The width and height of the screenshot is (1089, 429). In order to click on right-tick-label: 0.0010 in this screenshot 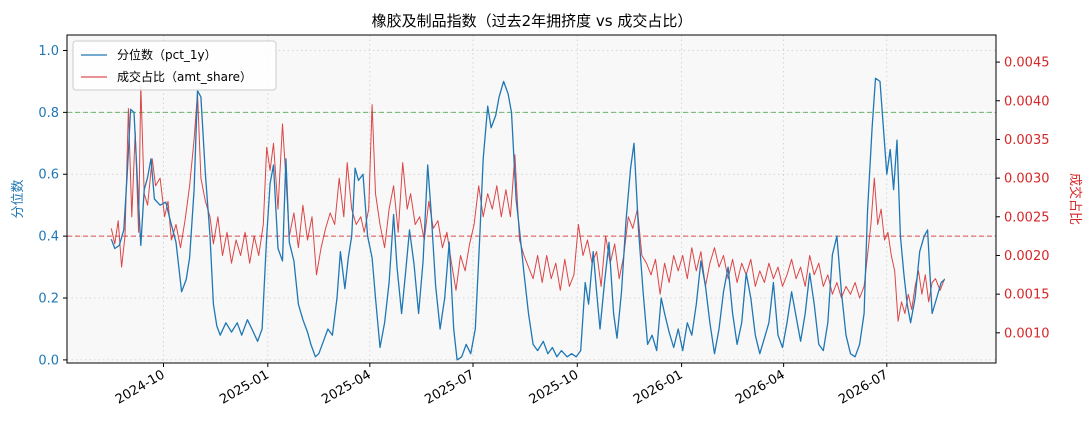, I will do `click(1027, 333)`.